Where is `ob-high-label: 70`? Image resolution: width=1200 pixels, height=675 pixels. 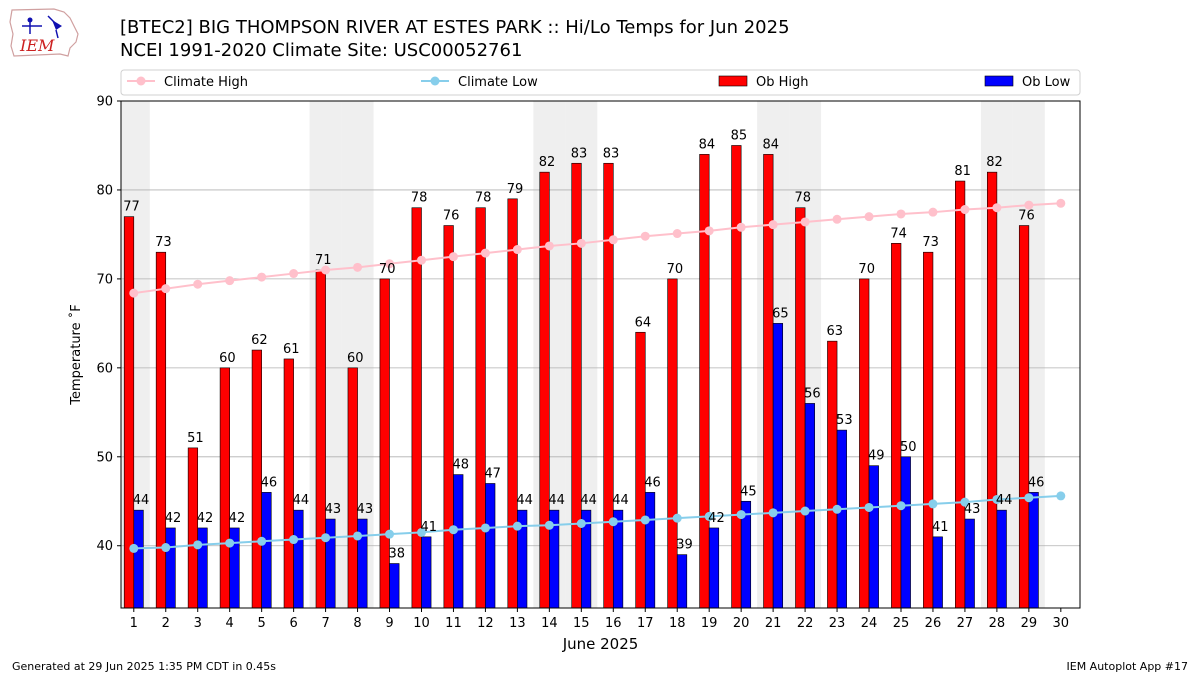 ob-high-label: 70 is located at coordinates (675, 269).